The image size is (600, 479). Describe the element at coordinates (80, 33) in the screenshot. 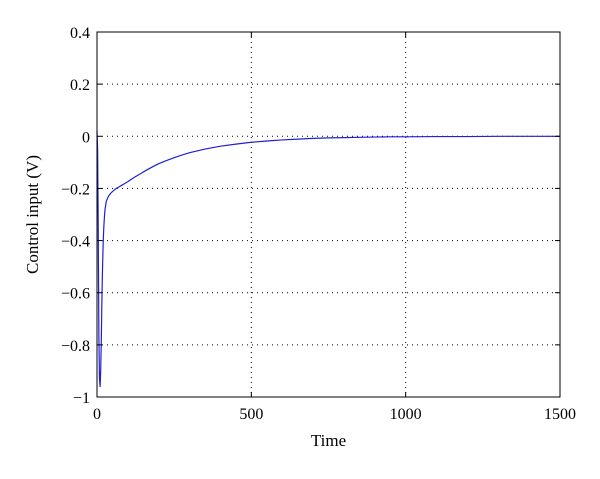

I see `y-tick-label: 0.4` at that location.